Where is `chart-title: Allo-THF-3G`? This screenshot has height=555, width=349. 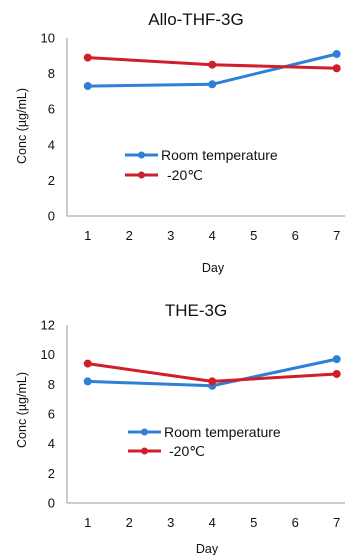
chart-title: Allo-THF-3G is located at coordinates (195, 19).